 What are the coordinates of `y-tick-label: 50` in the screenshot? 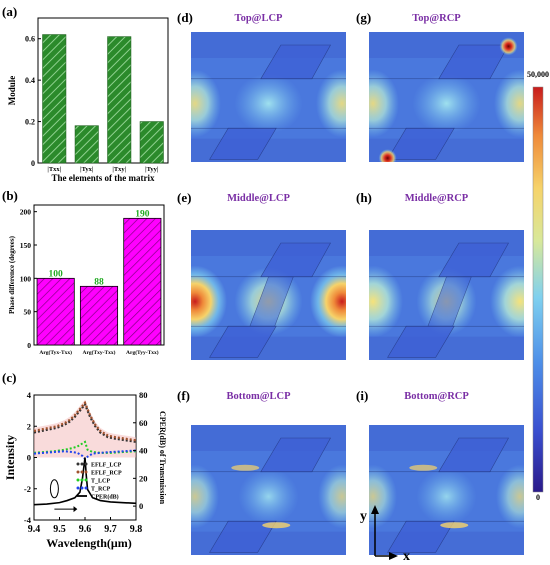 It's located at (28, 312).